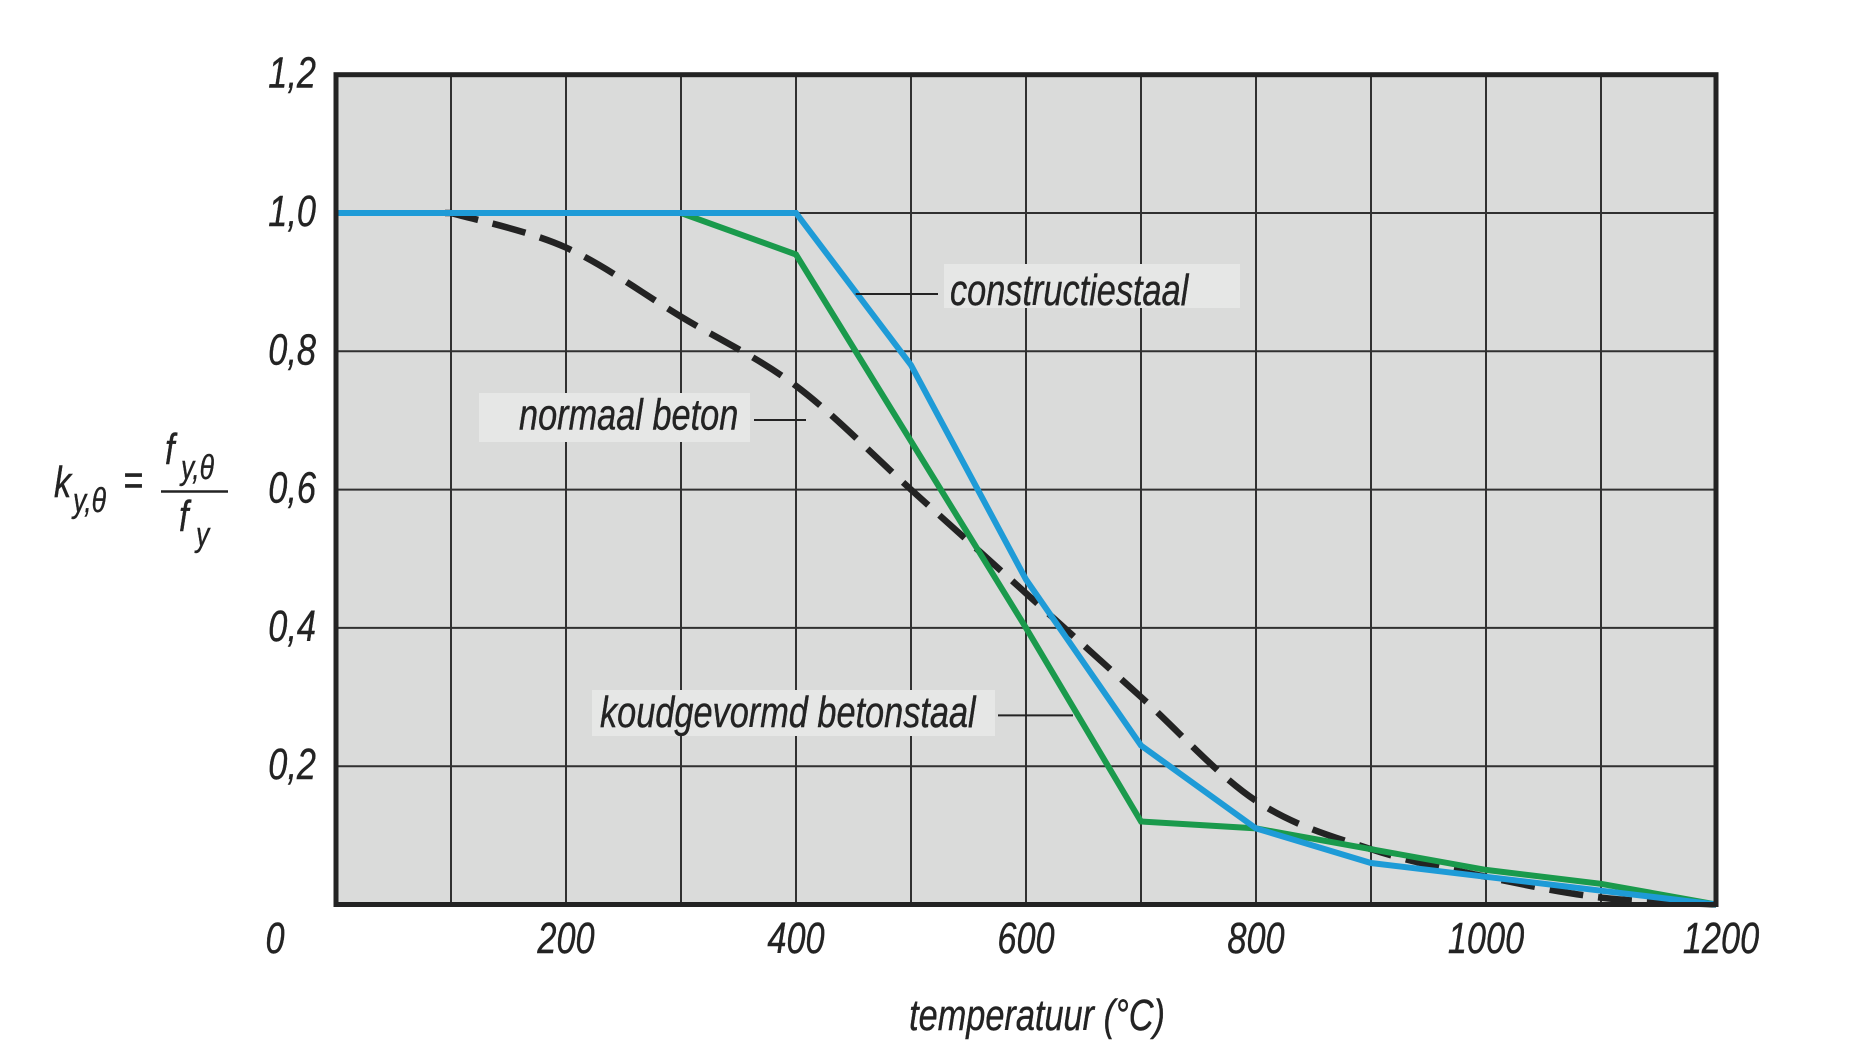 The width and height of the screenshot is (1850, 1056). What do you see at coordinates (292, 349) in the screenshot?
I see `svg-text: 0,8` at bounding box center [292, 349].